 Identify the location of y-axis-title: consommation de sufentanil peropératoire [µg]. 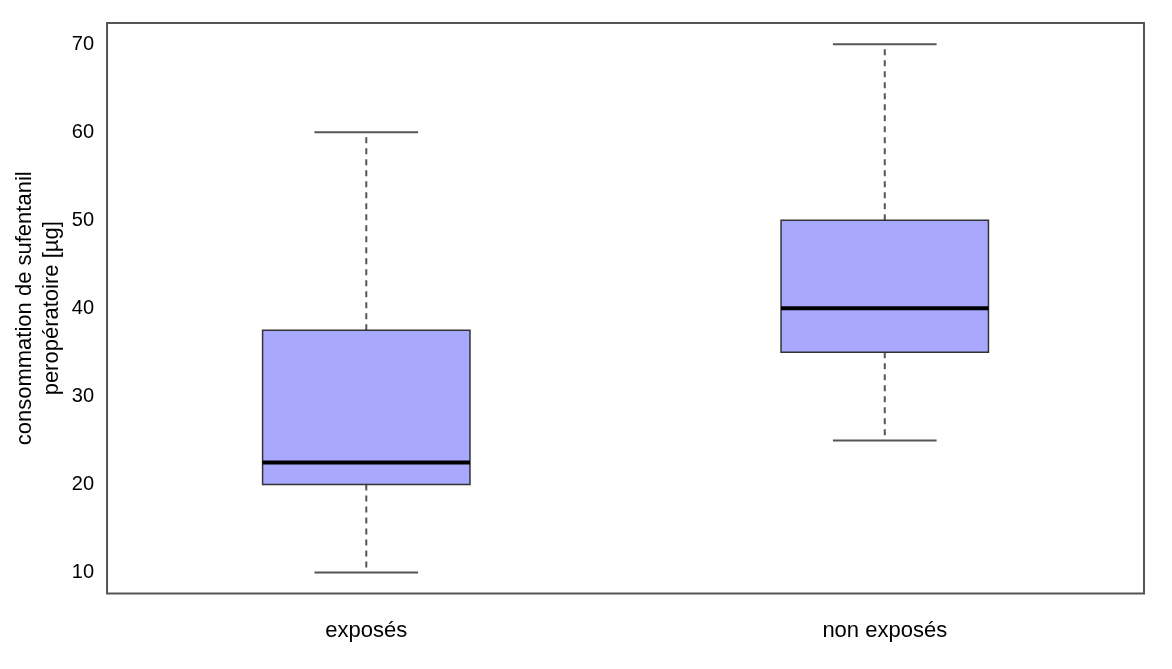
(37, 308).